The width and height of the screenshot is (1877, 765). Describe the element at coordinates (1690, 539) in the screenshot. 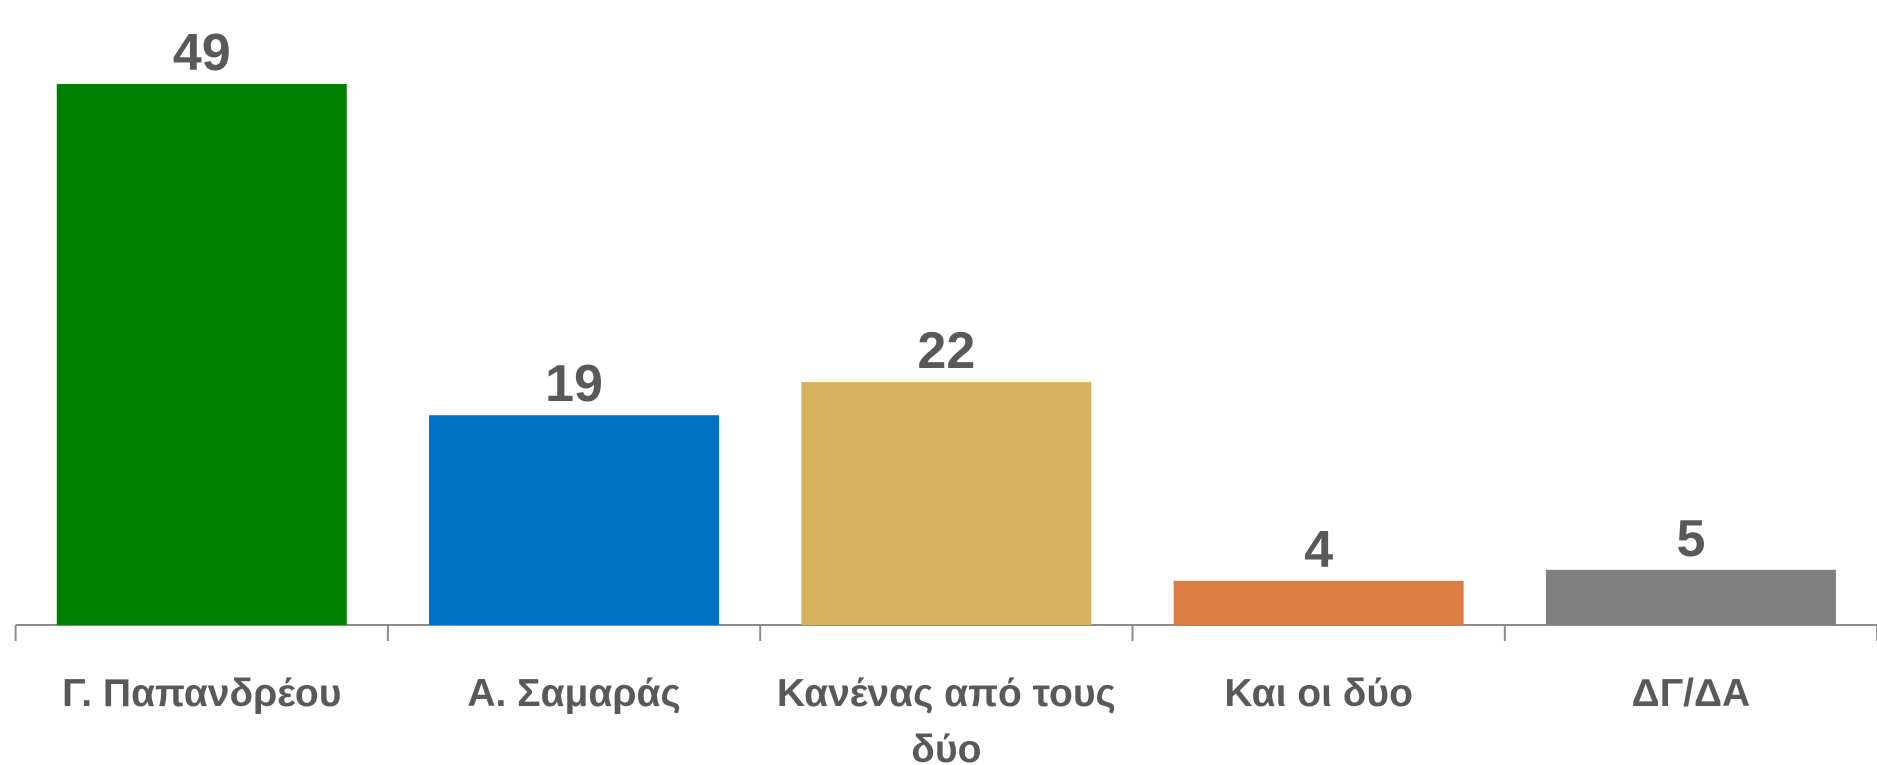

I see `value-label: 5` at that location.